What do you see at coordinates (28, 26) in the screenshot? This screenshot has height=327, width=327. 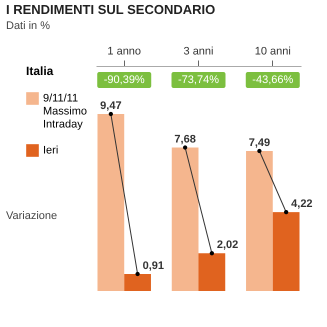 I see `chart-subtitle: Dati in %` at bounding box center [28, 26].